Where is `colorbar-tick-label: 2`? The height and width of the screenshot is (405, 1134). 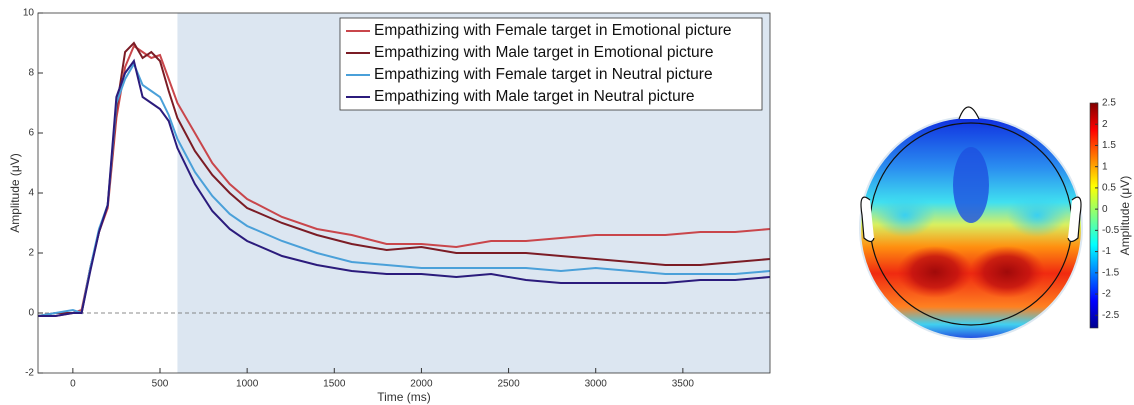
colorbar-tick-label: 2 is located at coordinates (1105, 124).